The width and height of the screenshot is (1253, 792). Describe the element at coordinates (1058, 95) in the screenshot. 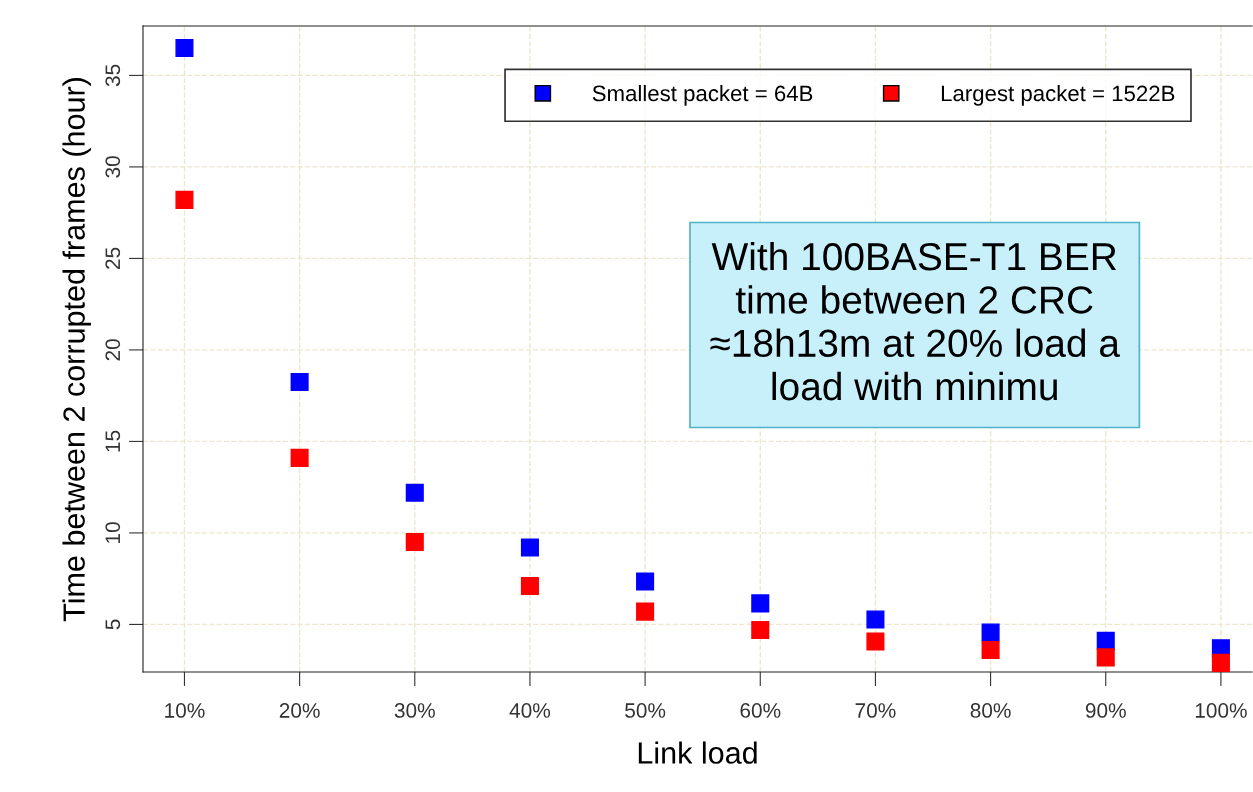

I see `legend-label: Largest packet = 1522B` at that location.